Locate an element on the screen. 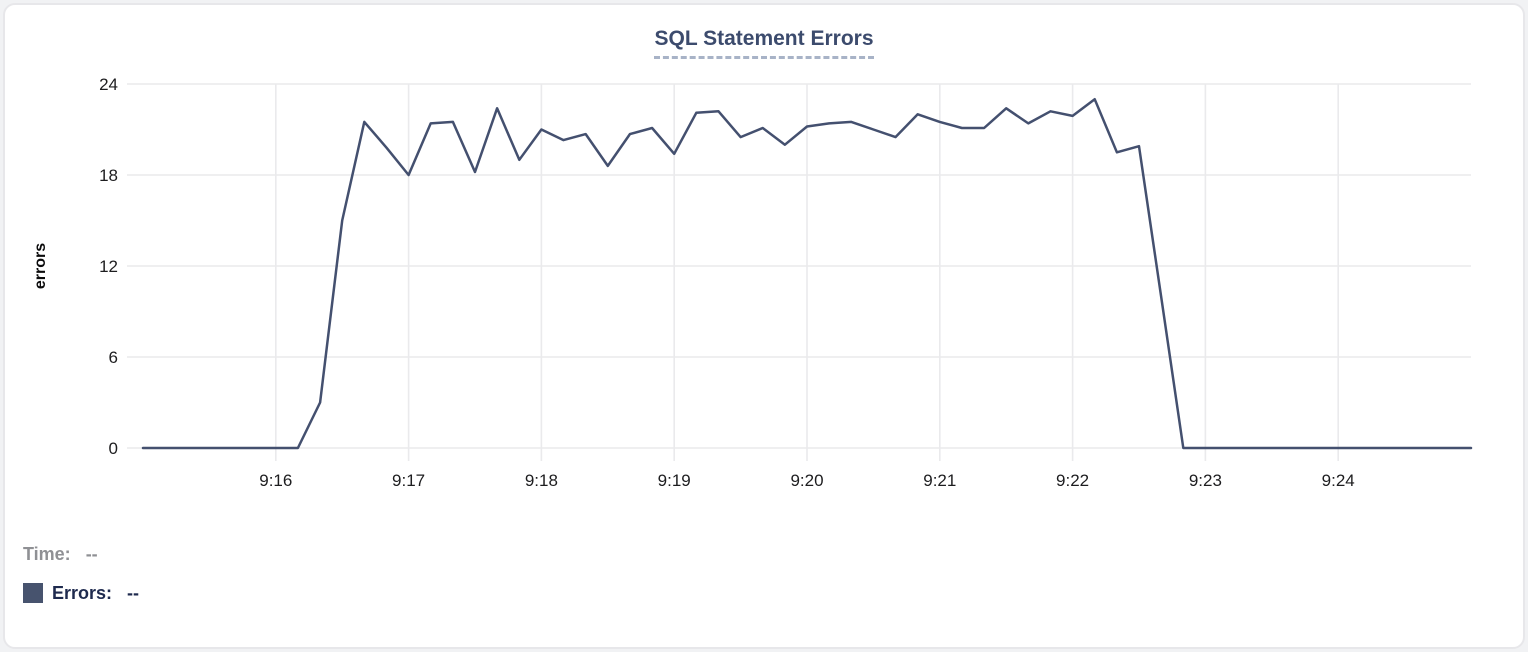 The height and width of the screenshot is (652, 1528). x-axis-tick-label: 9:19 is located at coordinates (674, 480).